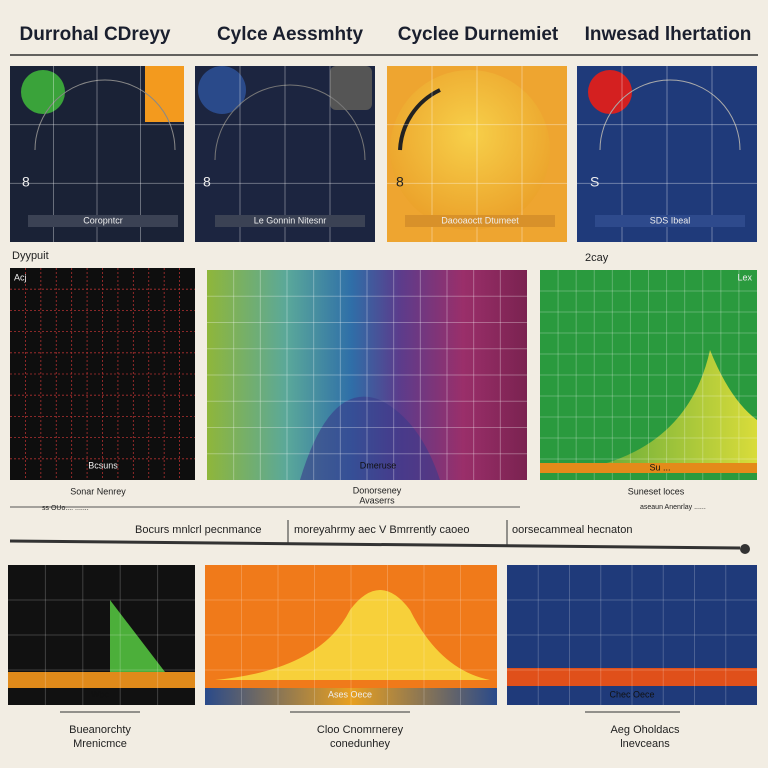 The image size is (768, 768). Describe the element at coordinates (100, 694) in the screenshot. I see `panel-label: Wbc` at that location.